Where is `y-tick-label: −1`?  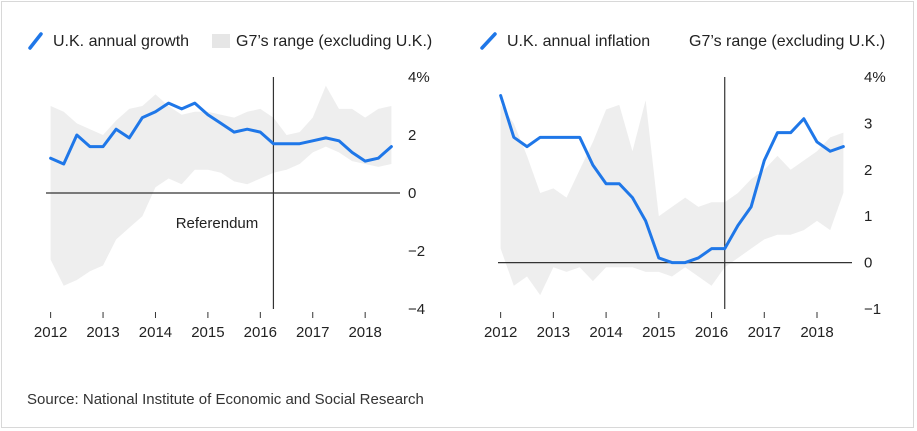
y-tick-label: −1 is located at coordinates (872, 309).